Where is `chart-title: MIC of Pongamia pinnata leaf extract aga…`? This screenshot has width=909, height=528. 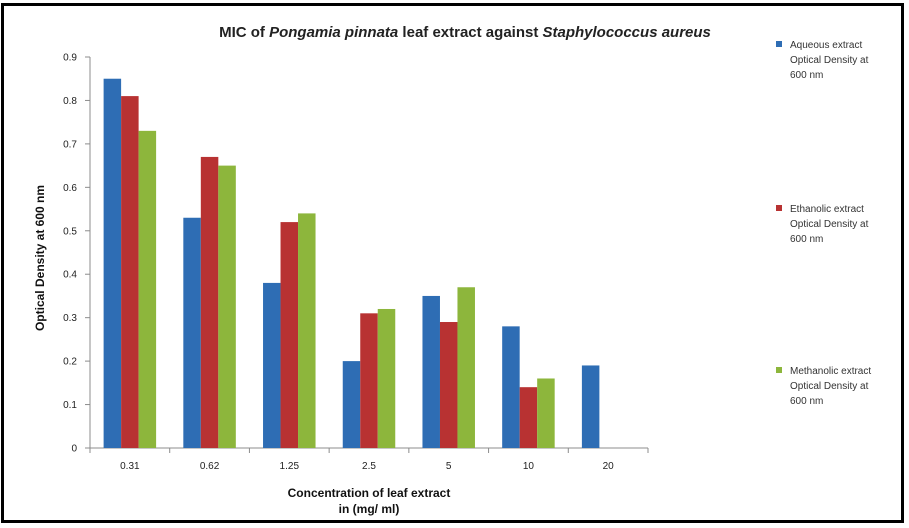 chart-title: MIC of Pongamia pinnata leaf extract aga… is located at coordinates (465, 32).